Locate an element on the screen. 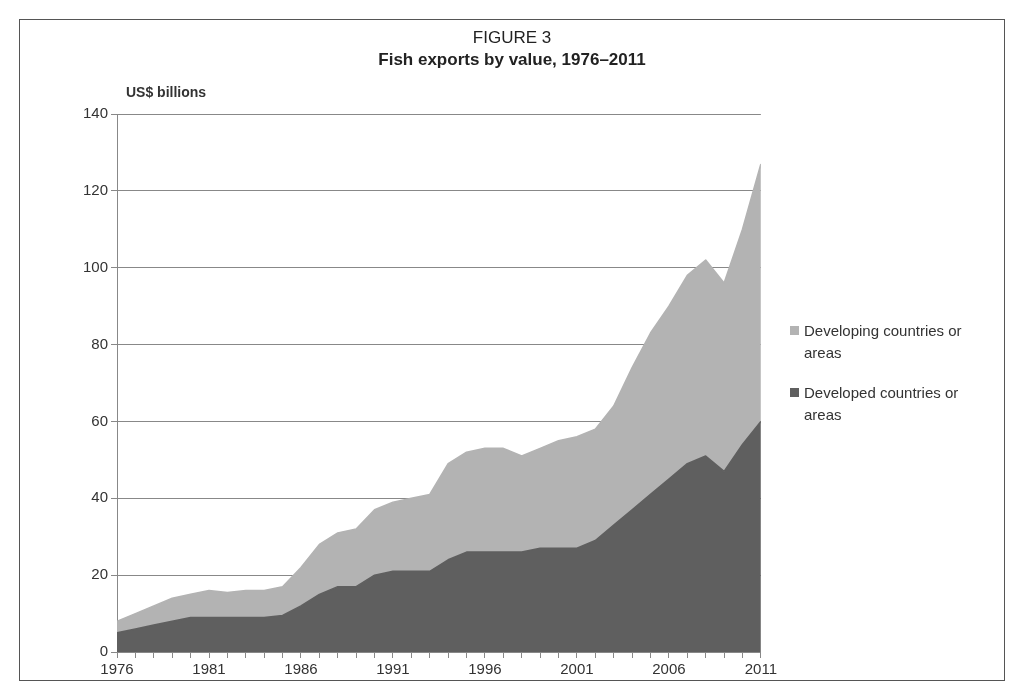 This screenshot has height=682, width=1026. y-tick-label: 140 is located at coordinates (96, 113).